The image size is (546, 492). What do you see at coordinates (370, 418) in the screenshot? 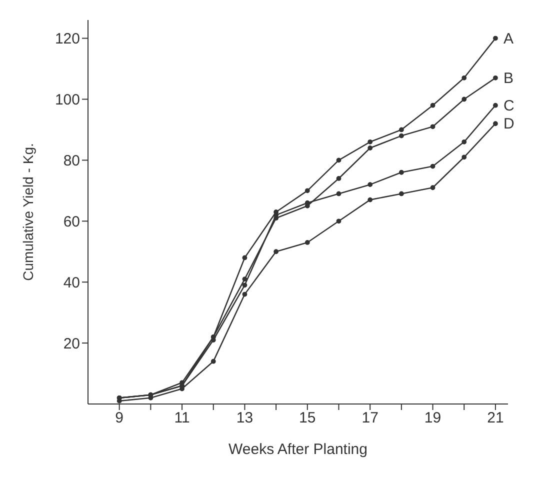
I see `x-tick-label: 17` at bounding box center [370, 418].